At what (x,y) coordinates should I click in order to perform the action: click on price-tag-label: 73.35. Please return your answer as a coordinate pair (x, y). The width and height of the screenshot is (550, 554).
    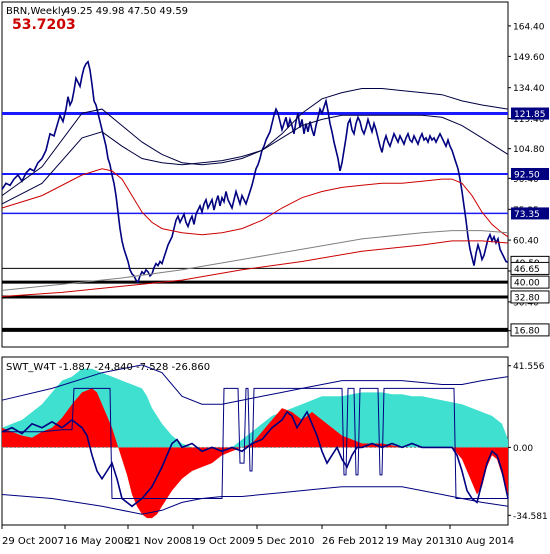
    Looking at the image, I should click on (527, 215).